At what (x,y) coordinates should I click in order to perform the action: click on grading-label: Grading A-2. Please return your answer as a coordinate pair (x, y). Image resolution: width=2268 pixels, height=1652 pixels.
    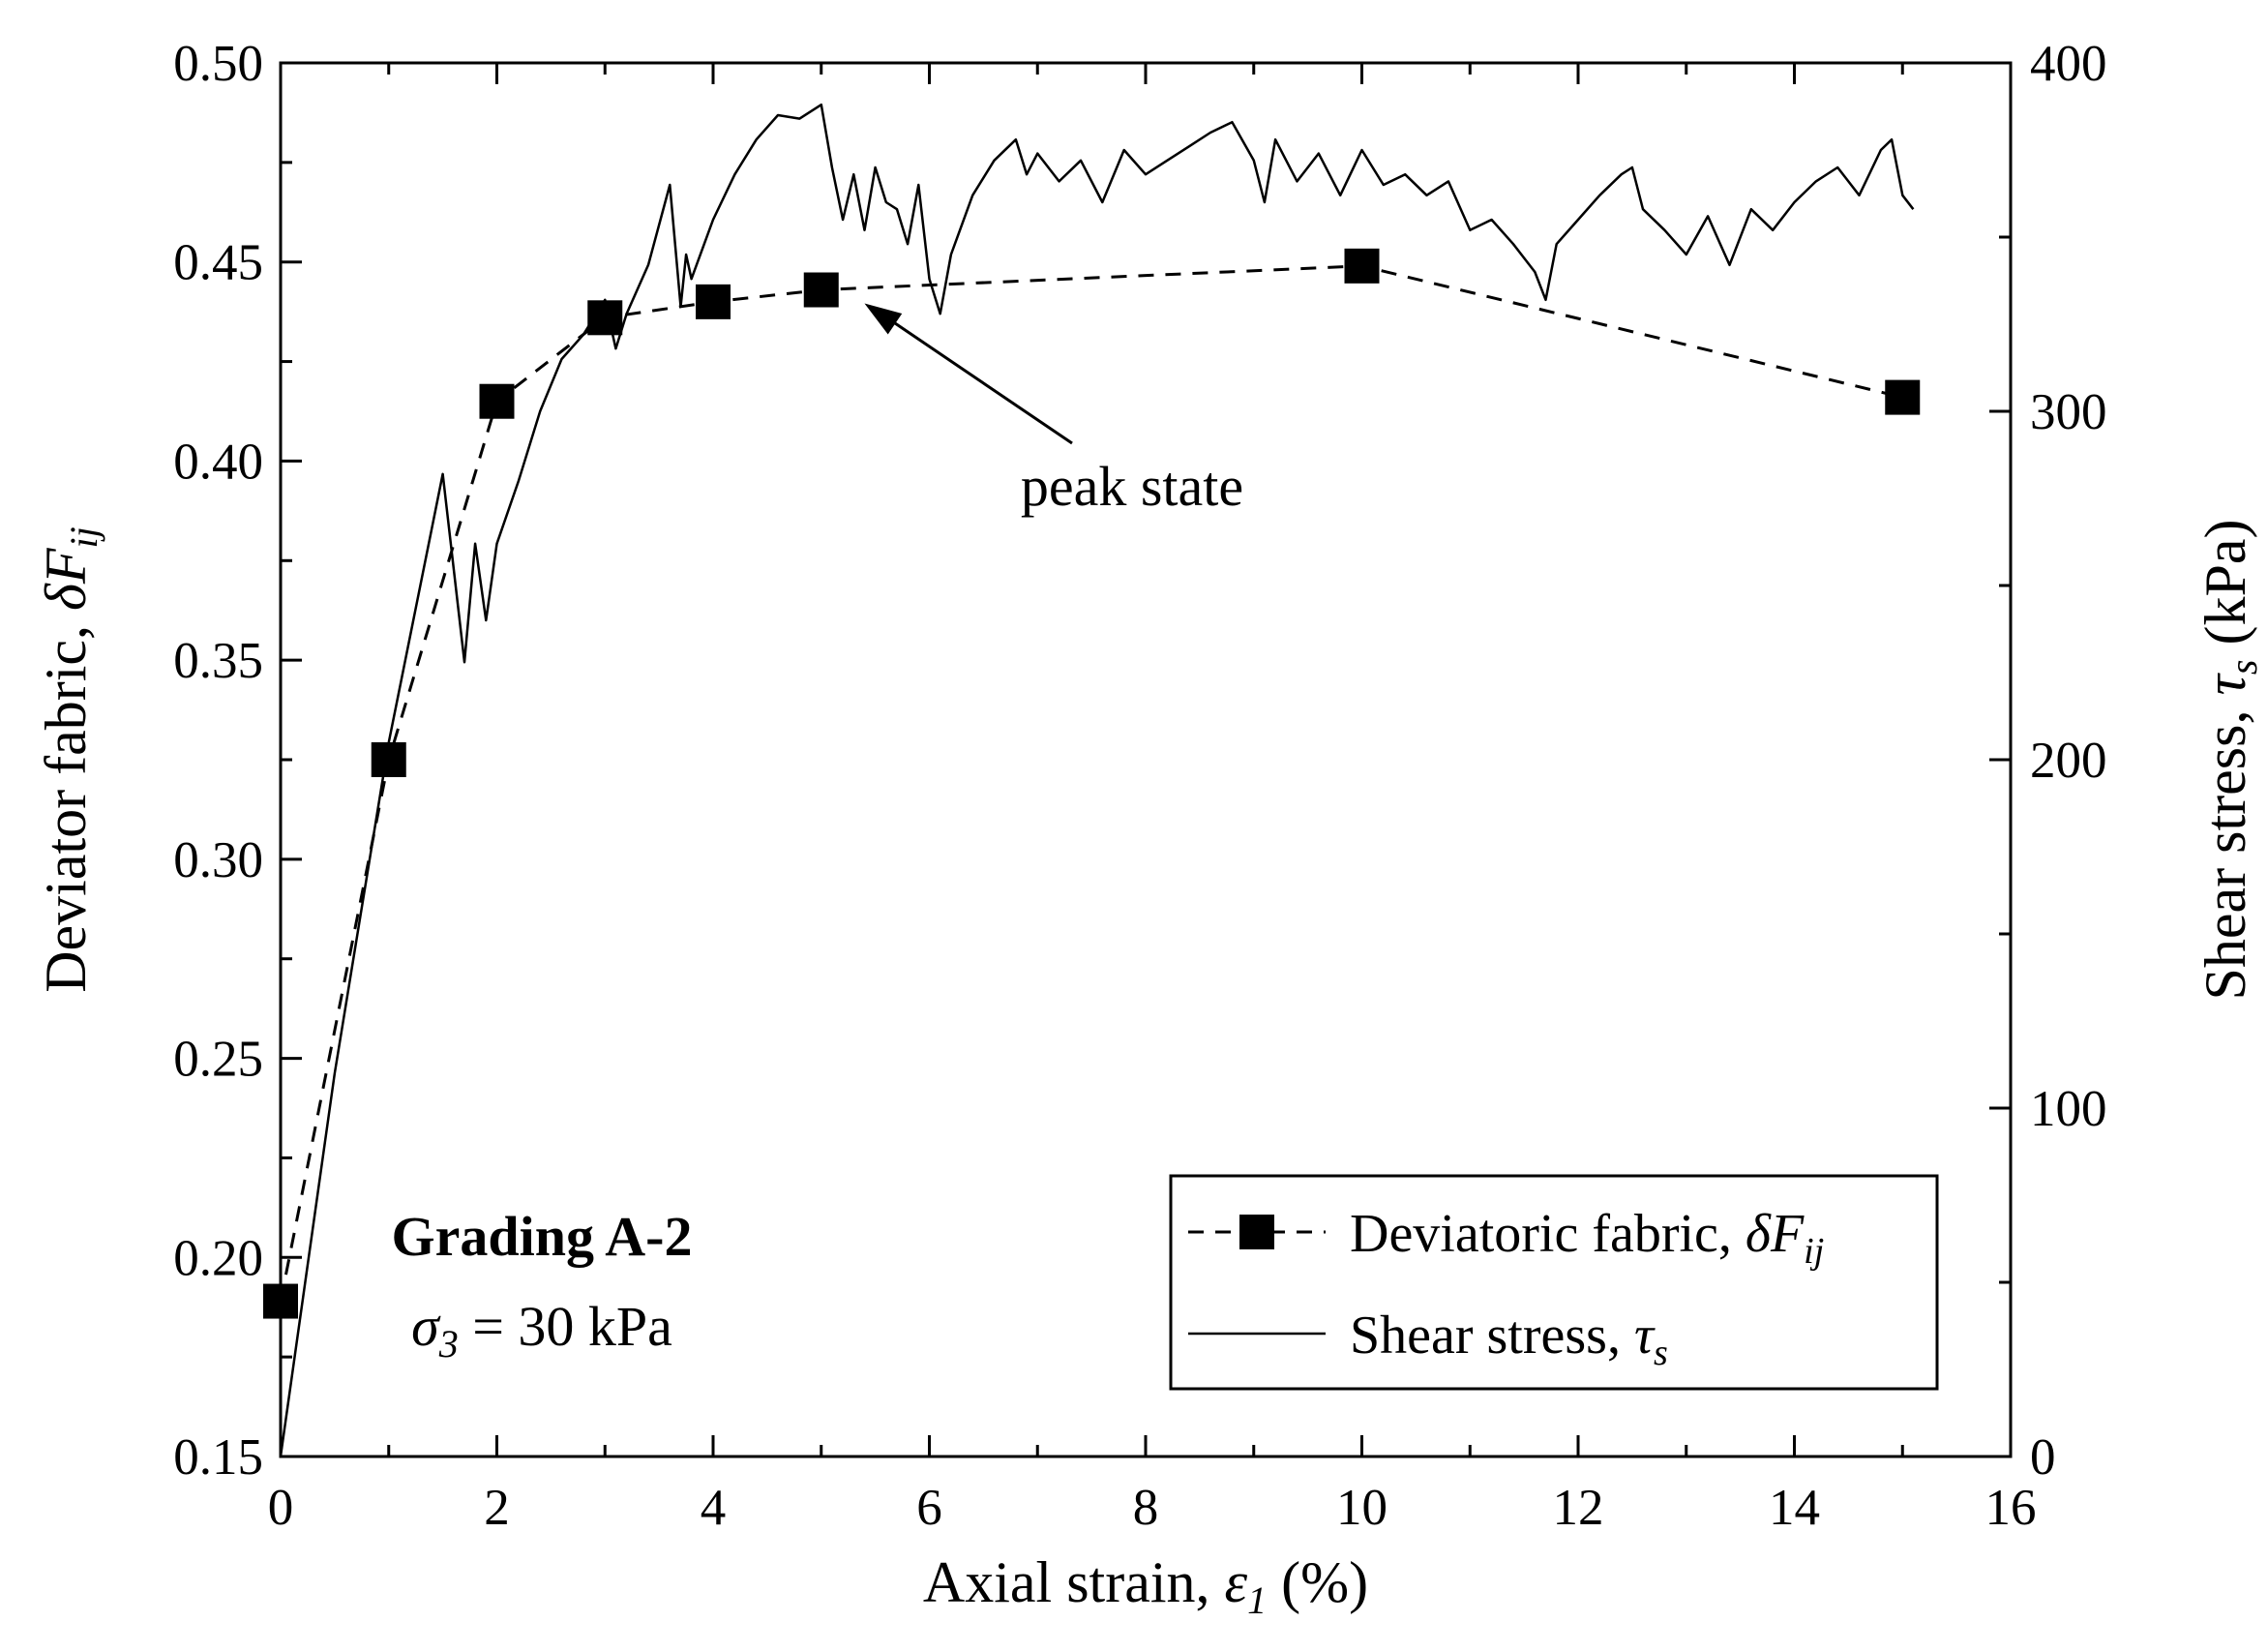
    Looking at the image, I should click on (543, 1236).